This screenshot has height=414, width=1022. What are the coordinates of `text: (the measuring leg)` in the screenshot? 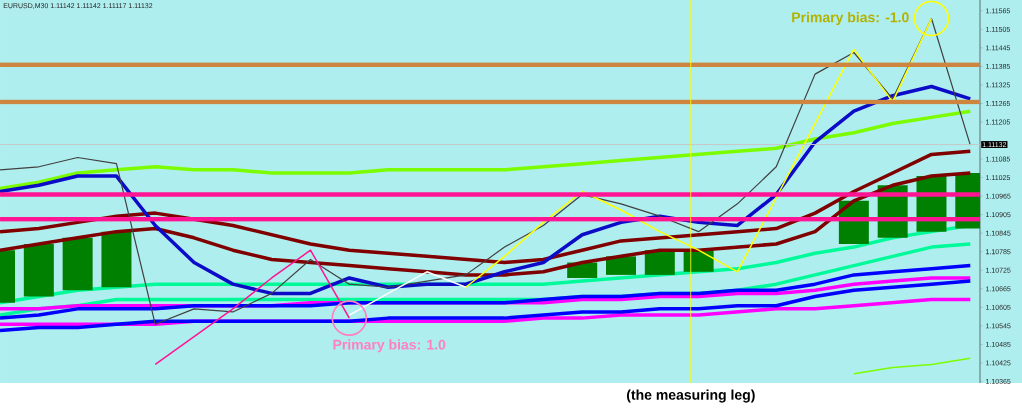 It's located at (690, 396).